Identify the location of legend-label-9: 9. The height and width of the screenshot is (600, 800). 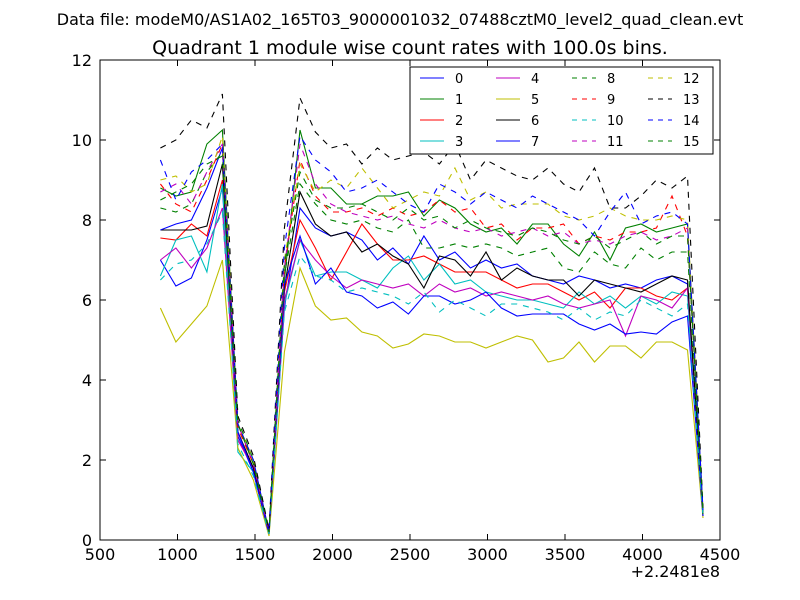
(611, 100).